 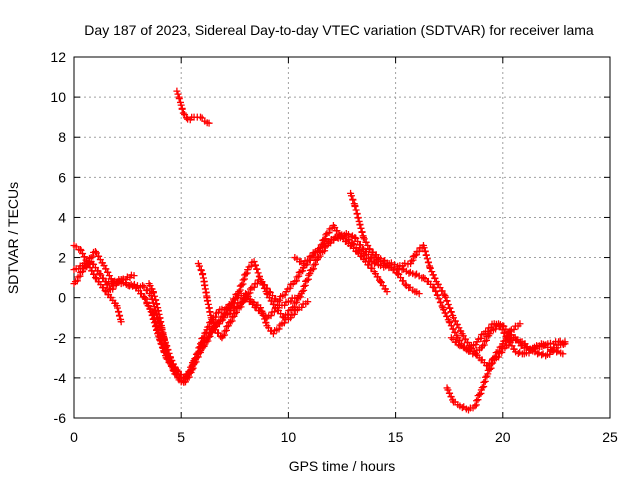 What do you see at coordinates (193, 107) in the screenshot?
I see `series-satellite-g` at bounding box center [193, 107].